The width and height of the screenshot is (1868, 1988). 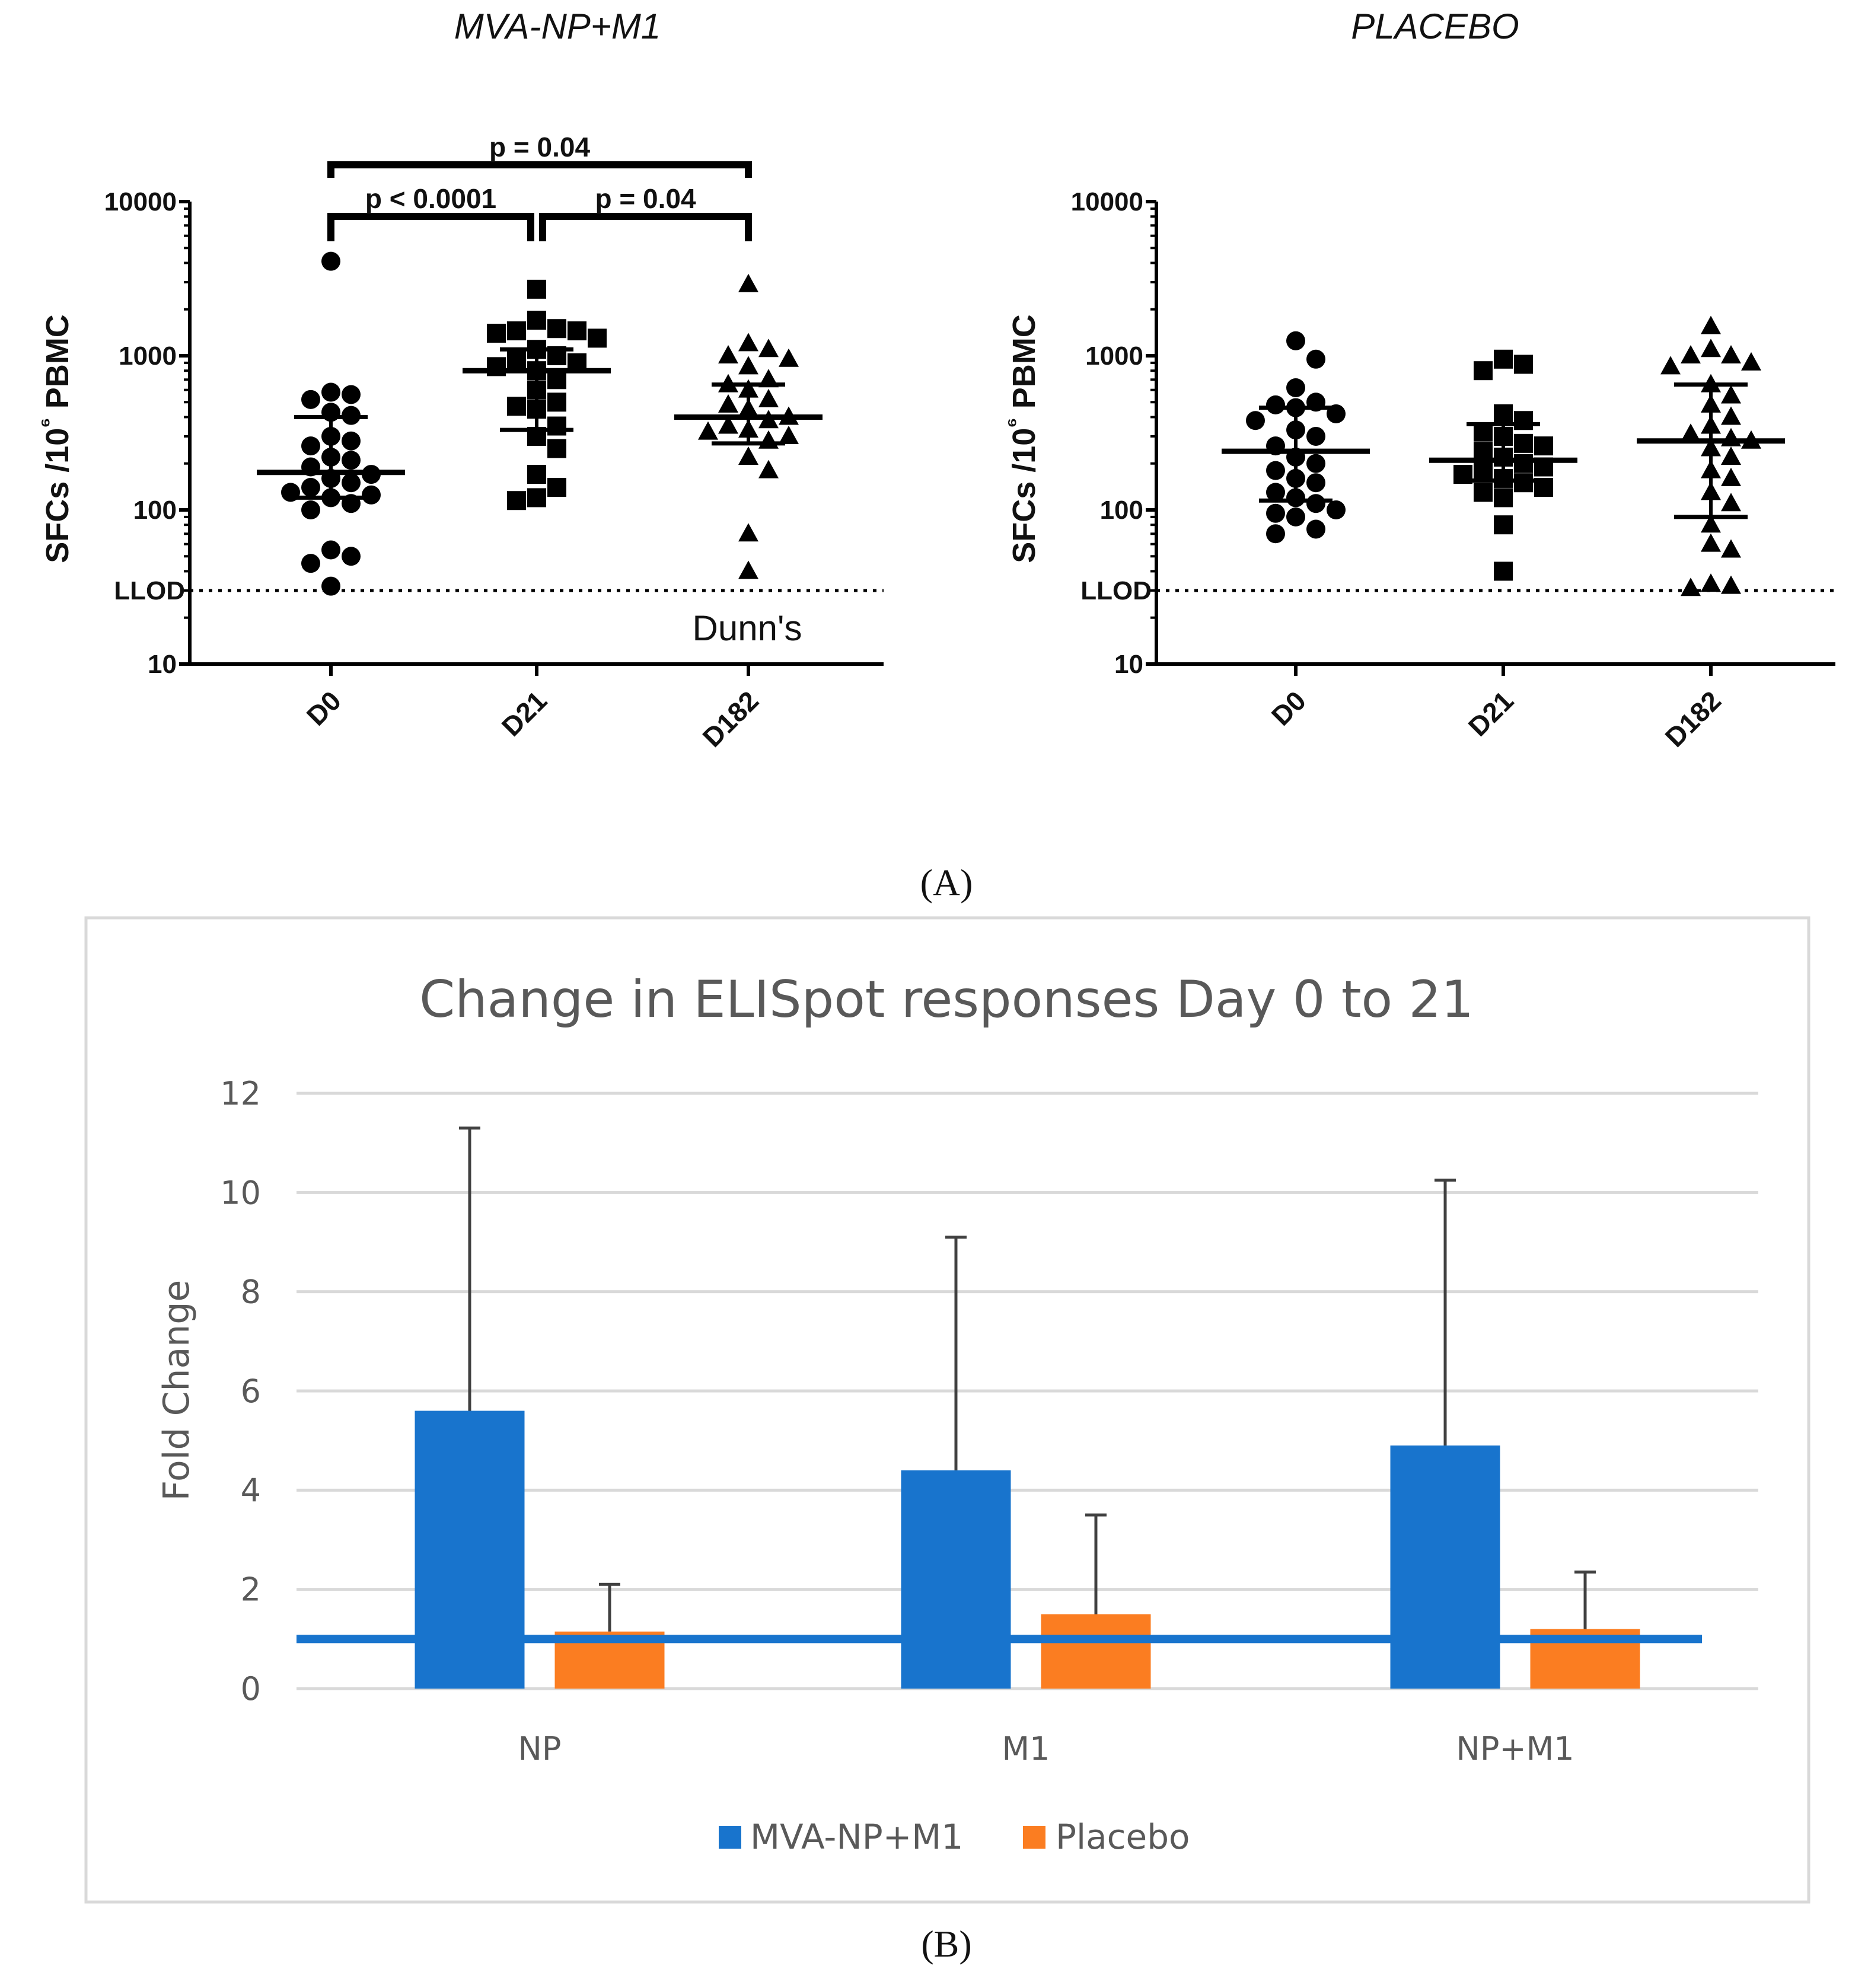 I want to click on y-tick-label: 2, so click(x=251, y=1590).